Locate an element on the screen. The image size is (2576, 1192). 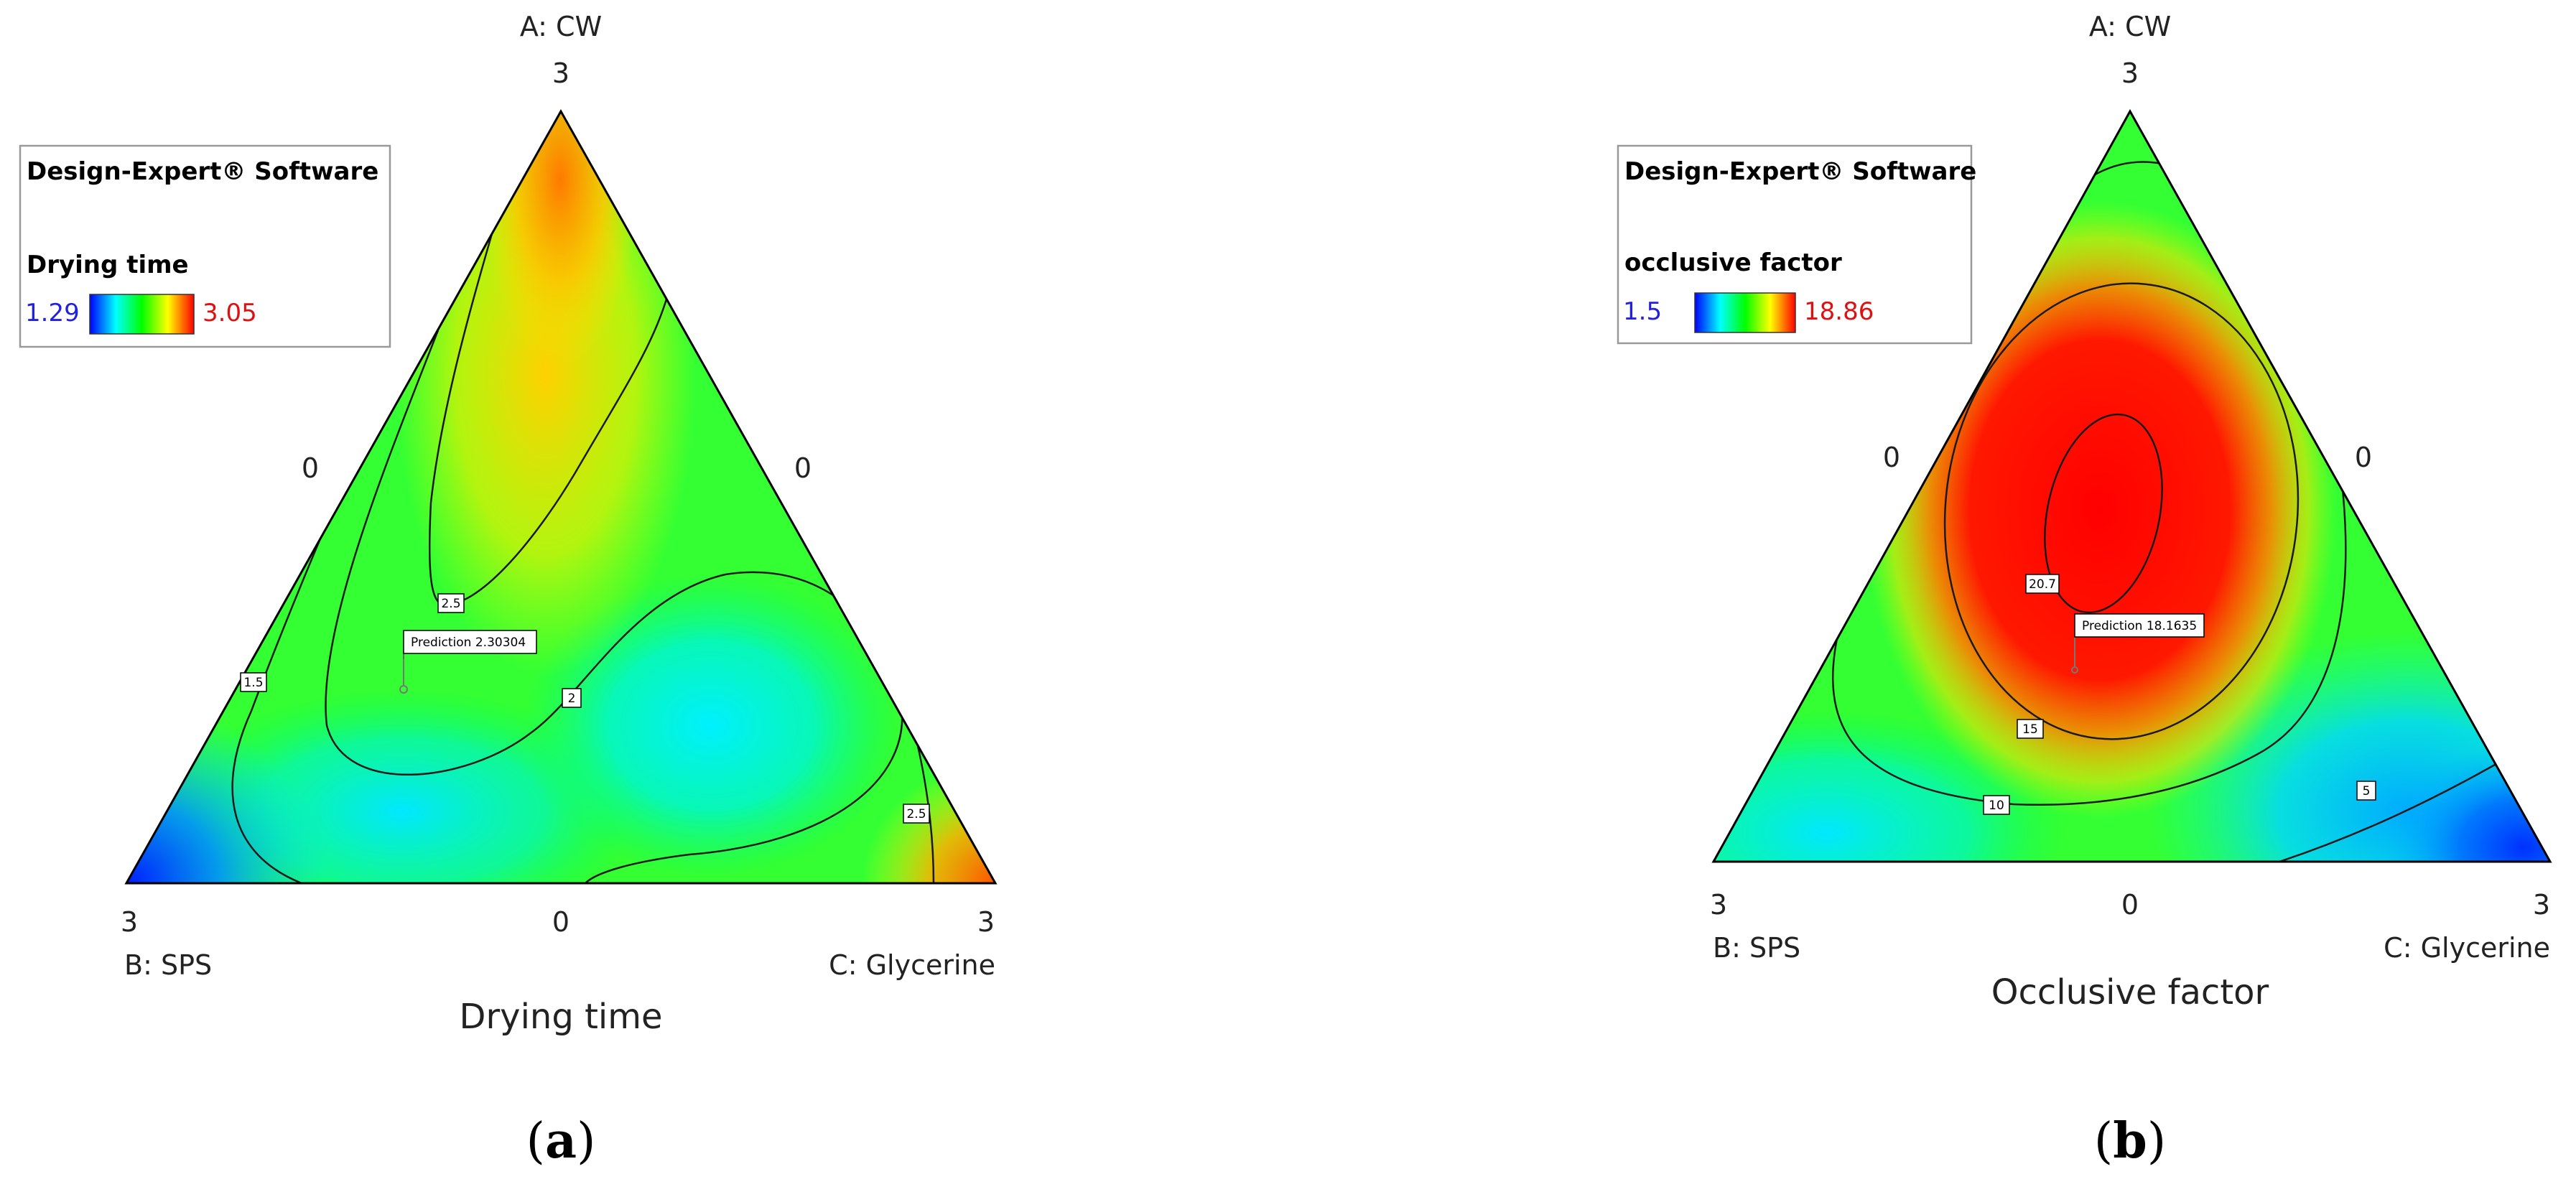
panel-caption: (b) is located at coordinates (2130, 1141).